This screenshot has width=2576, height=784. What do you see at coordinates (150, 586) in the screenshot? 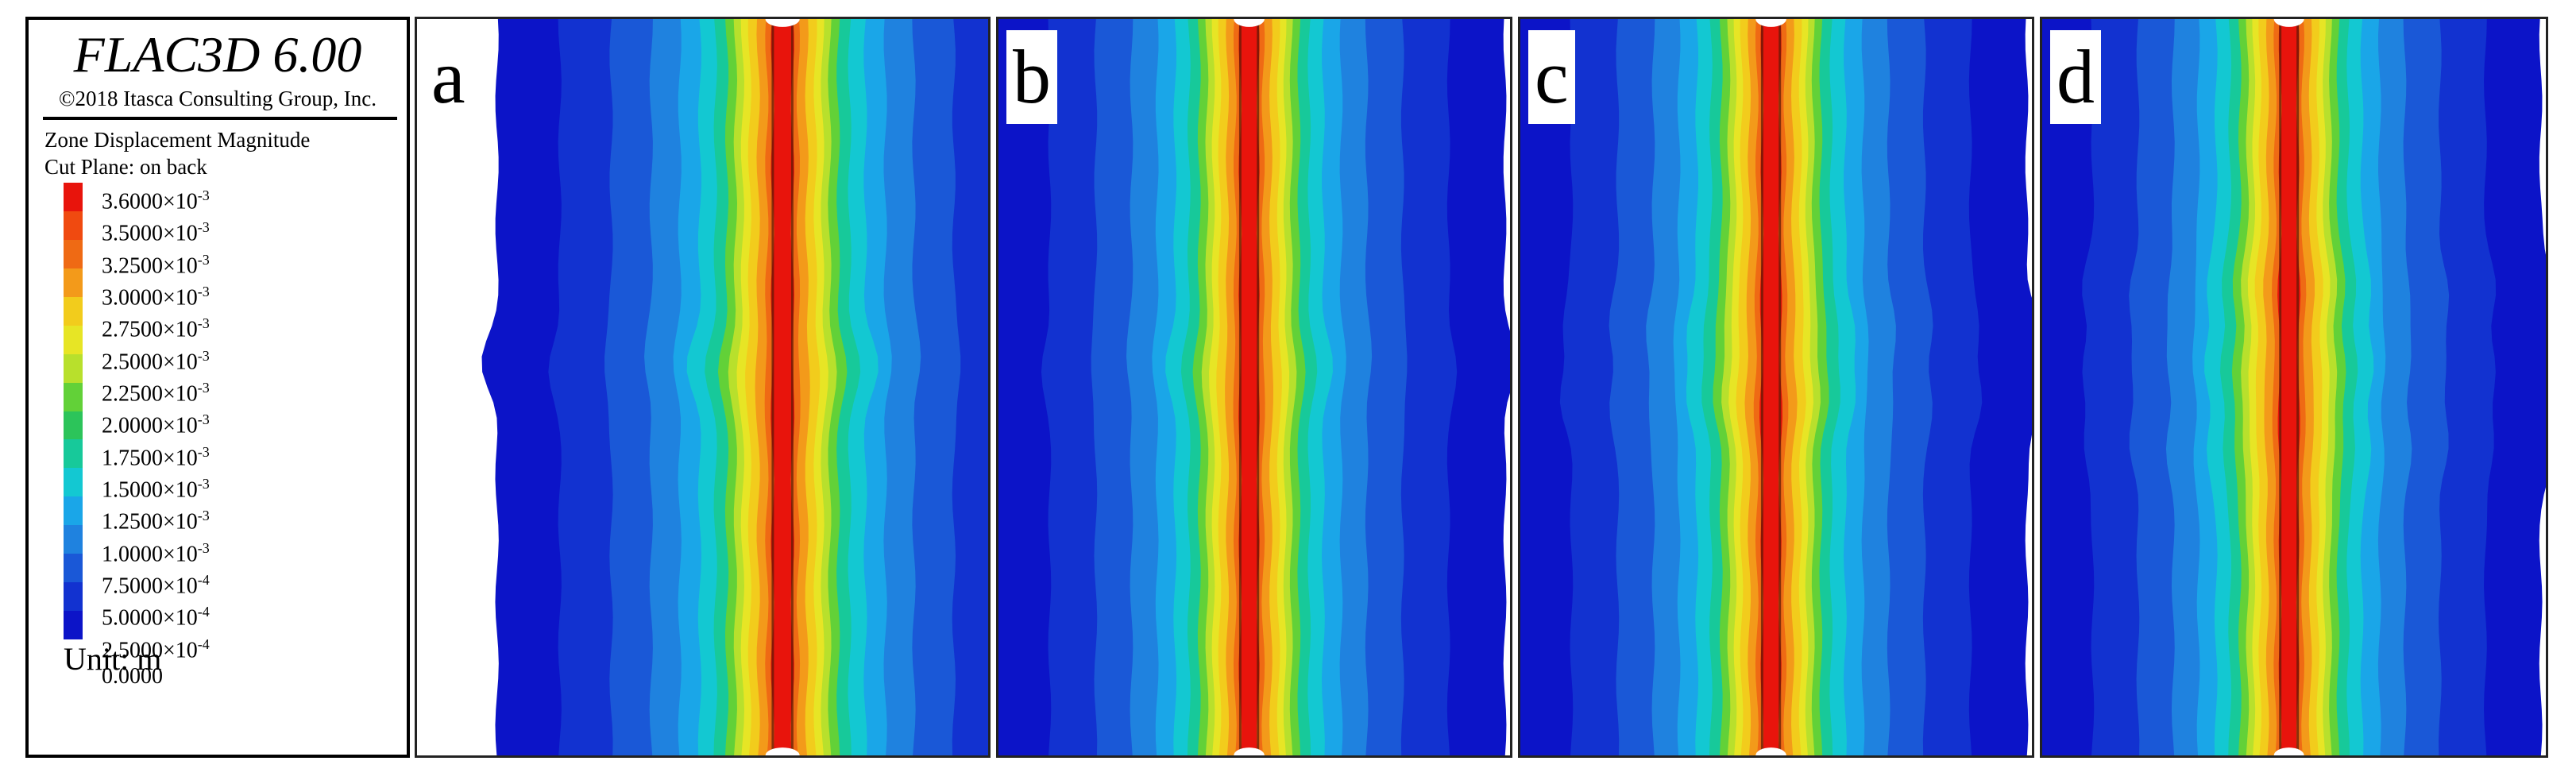
I see `tick-mantissa: 7.5000×10` at bounding box center [150, 586].